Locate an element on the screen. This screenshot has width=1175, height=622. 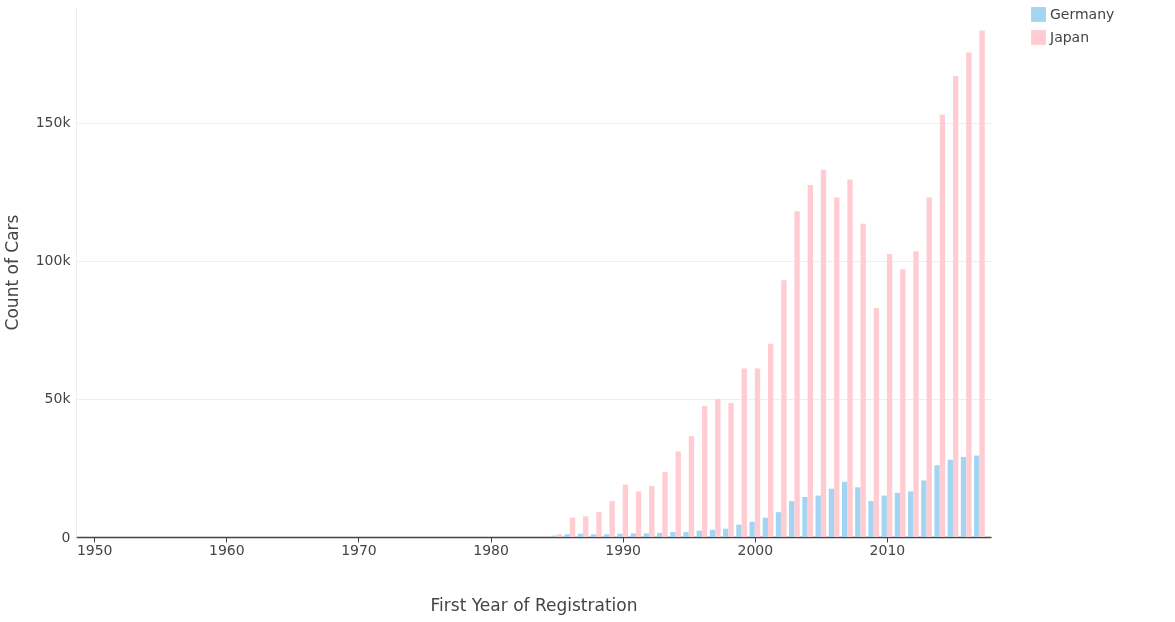
x-tick-label: 1980 is located at coordinates (491, 549).